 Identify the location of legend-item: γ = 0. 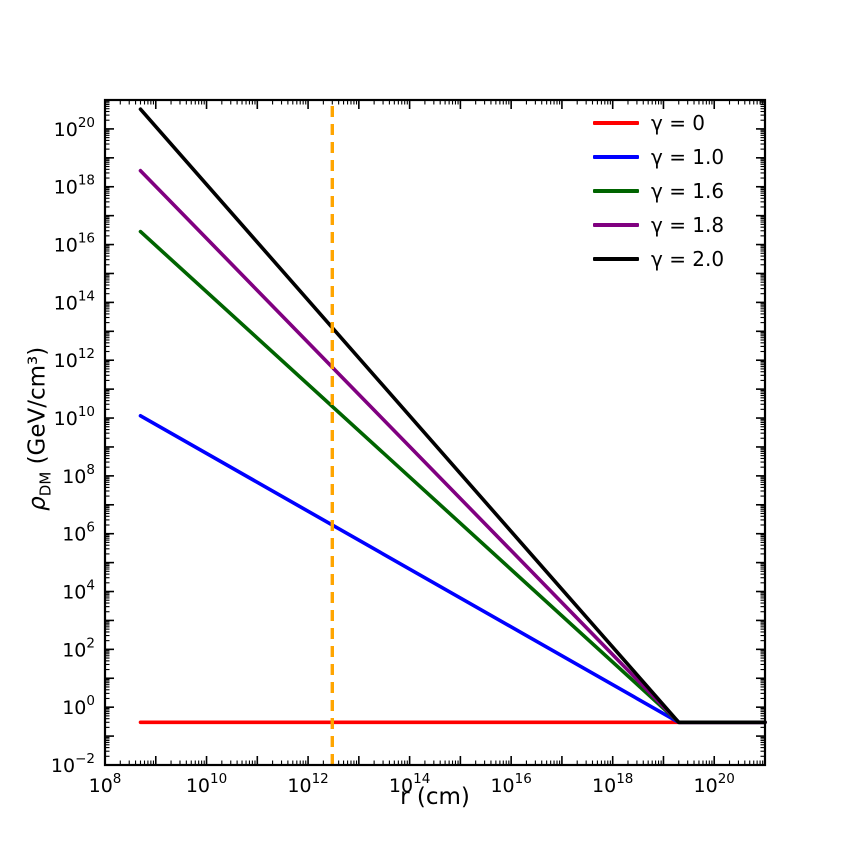
(658, 122).